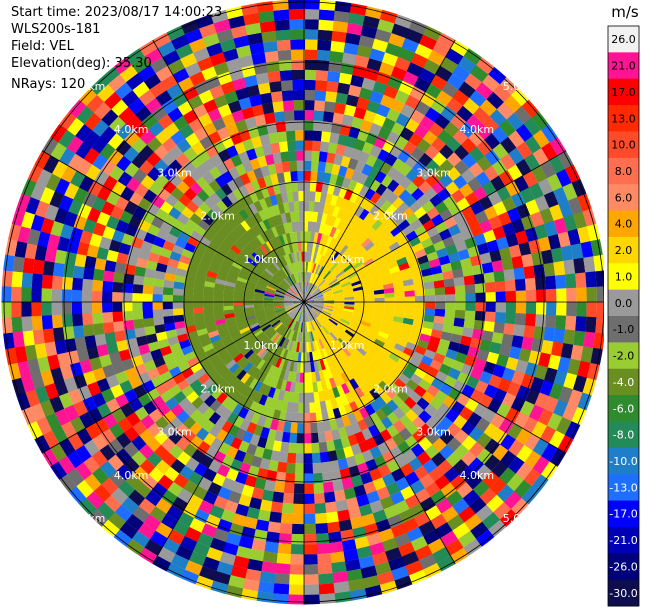  Describe the element at coordinates (623, 382) in the screenshot. I see `colorbar-tick-label: -4.0` at that location.